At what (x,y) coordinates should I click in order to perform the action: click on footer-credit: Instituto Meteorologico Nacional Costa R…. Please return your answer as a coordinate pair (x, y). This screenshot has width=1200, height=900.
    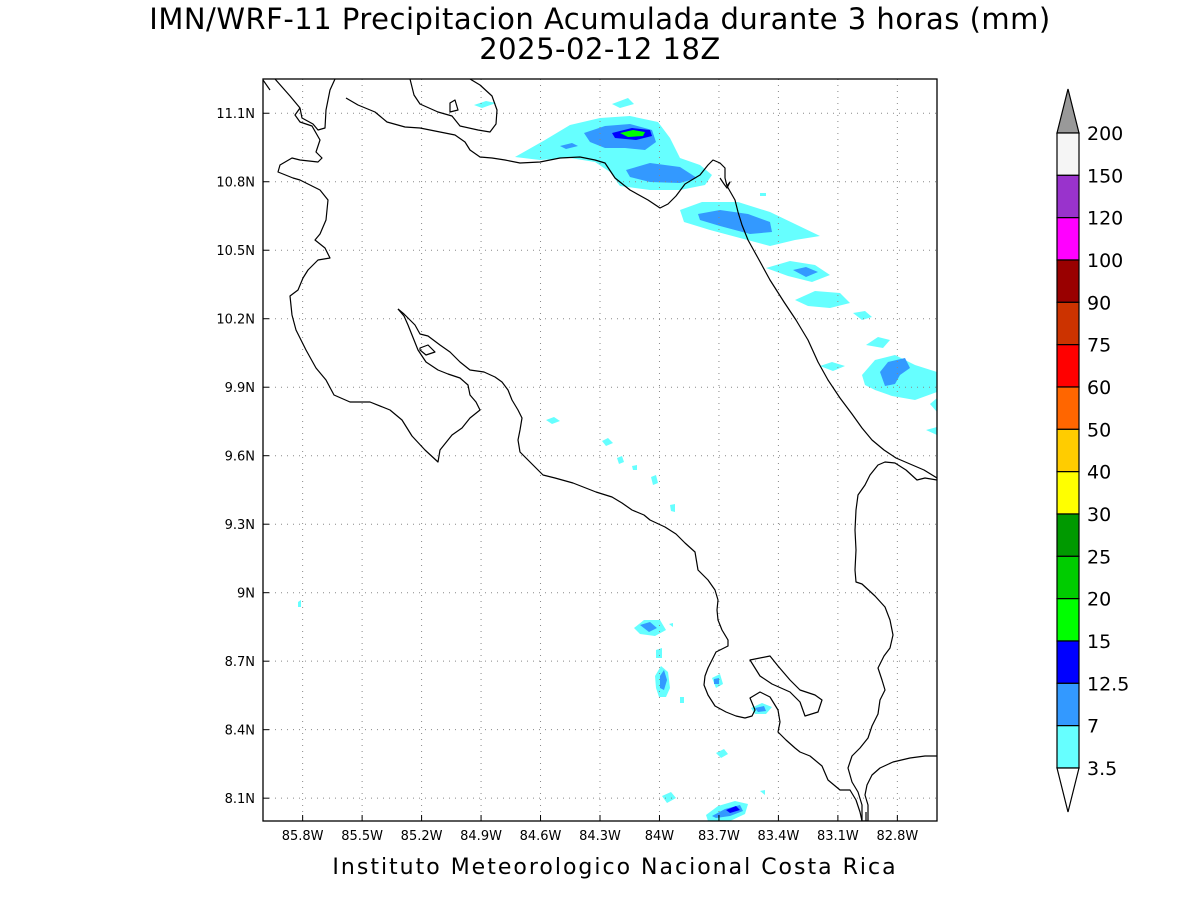
    Looking at the image, I should click on (615, 867).